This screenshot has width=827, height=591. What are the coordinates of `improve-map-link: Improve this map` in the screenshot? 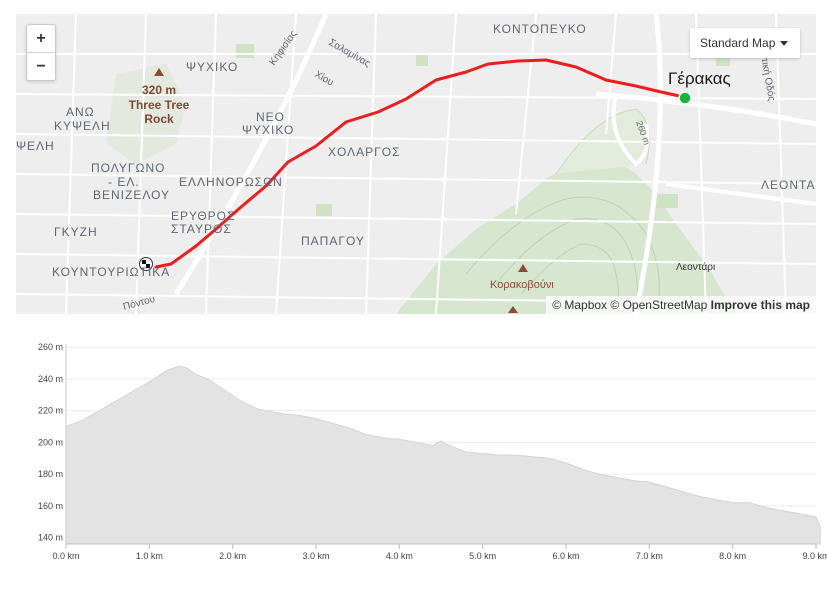 It's located at (760, 305).